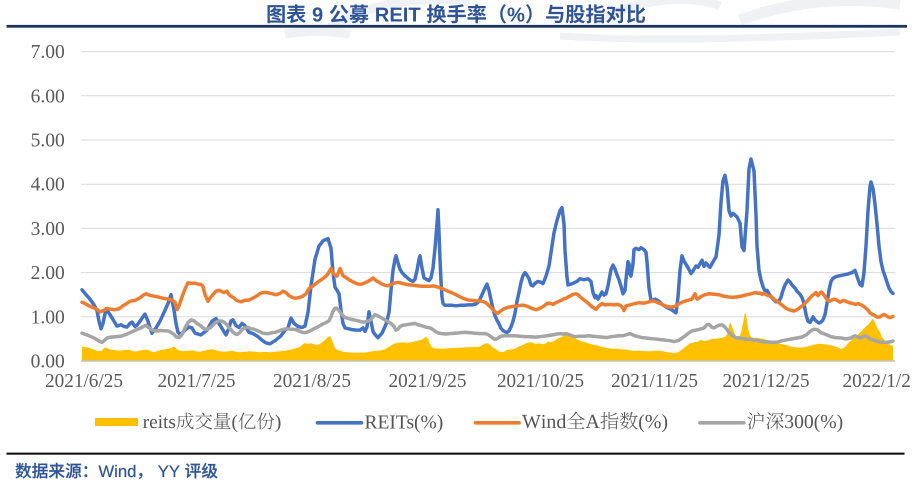  What do you see at coordinates (84, 381) in the screenshot?
I see `svg-text: 2021/6/25` at bounding box center [84, 381].